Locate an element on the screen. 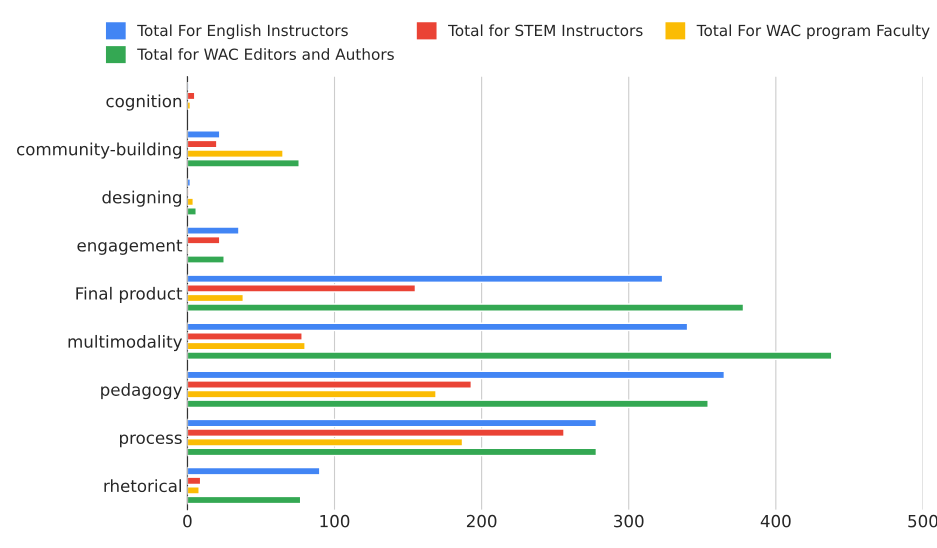 This screenshot has height=548, width=937. y-tick-label: community-building is located at coordinates (99, 150).